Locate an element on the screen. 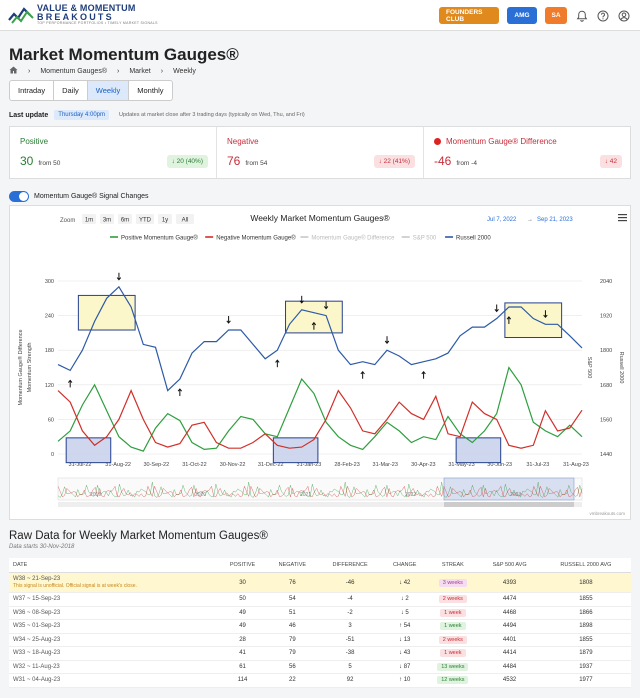  x-tick-label: 30-Nov-22 is located at coordinates (233, 465).